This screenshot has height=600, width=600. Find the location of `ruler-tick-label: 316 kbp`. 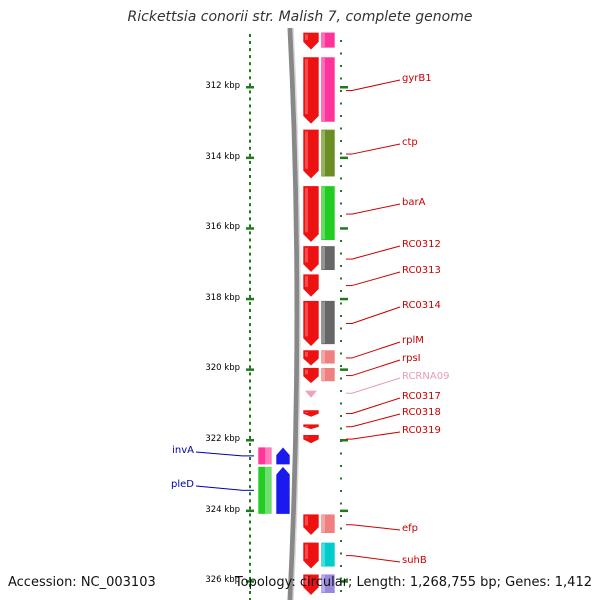

ruler-tick-label: 316 kbp is located at coordinates (222, 227).